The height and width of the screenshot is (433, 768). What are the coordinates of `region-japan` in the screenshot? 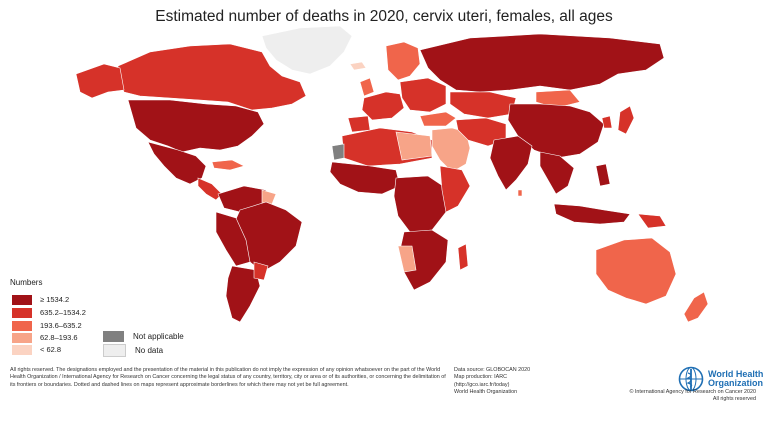 It's located at (626, 120).